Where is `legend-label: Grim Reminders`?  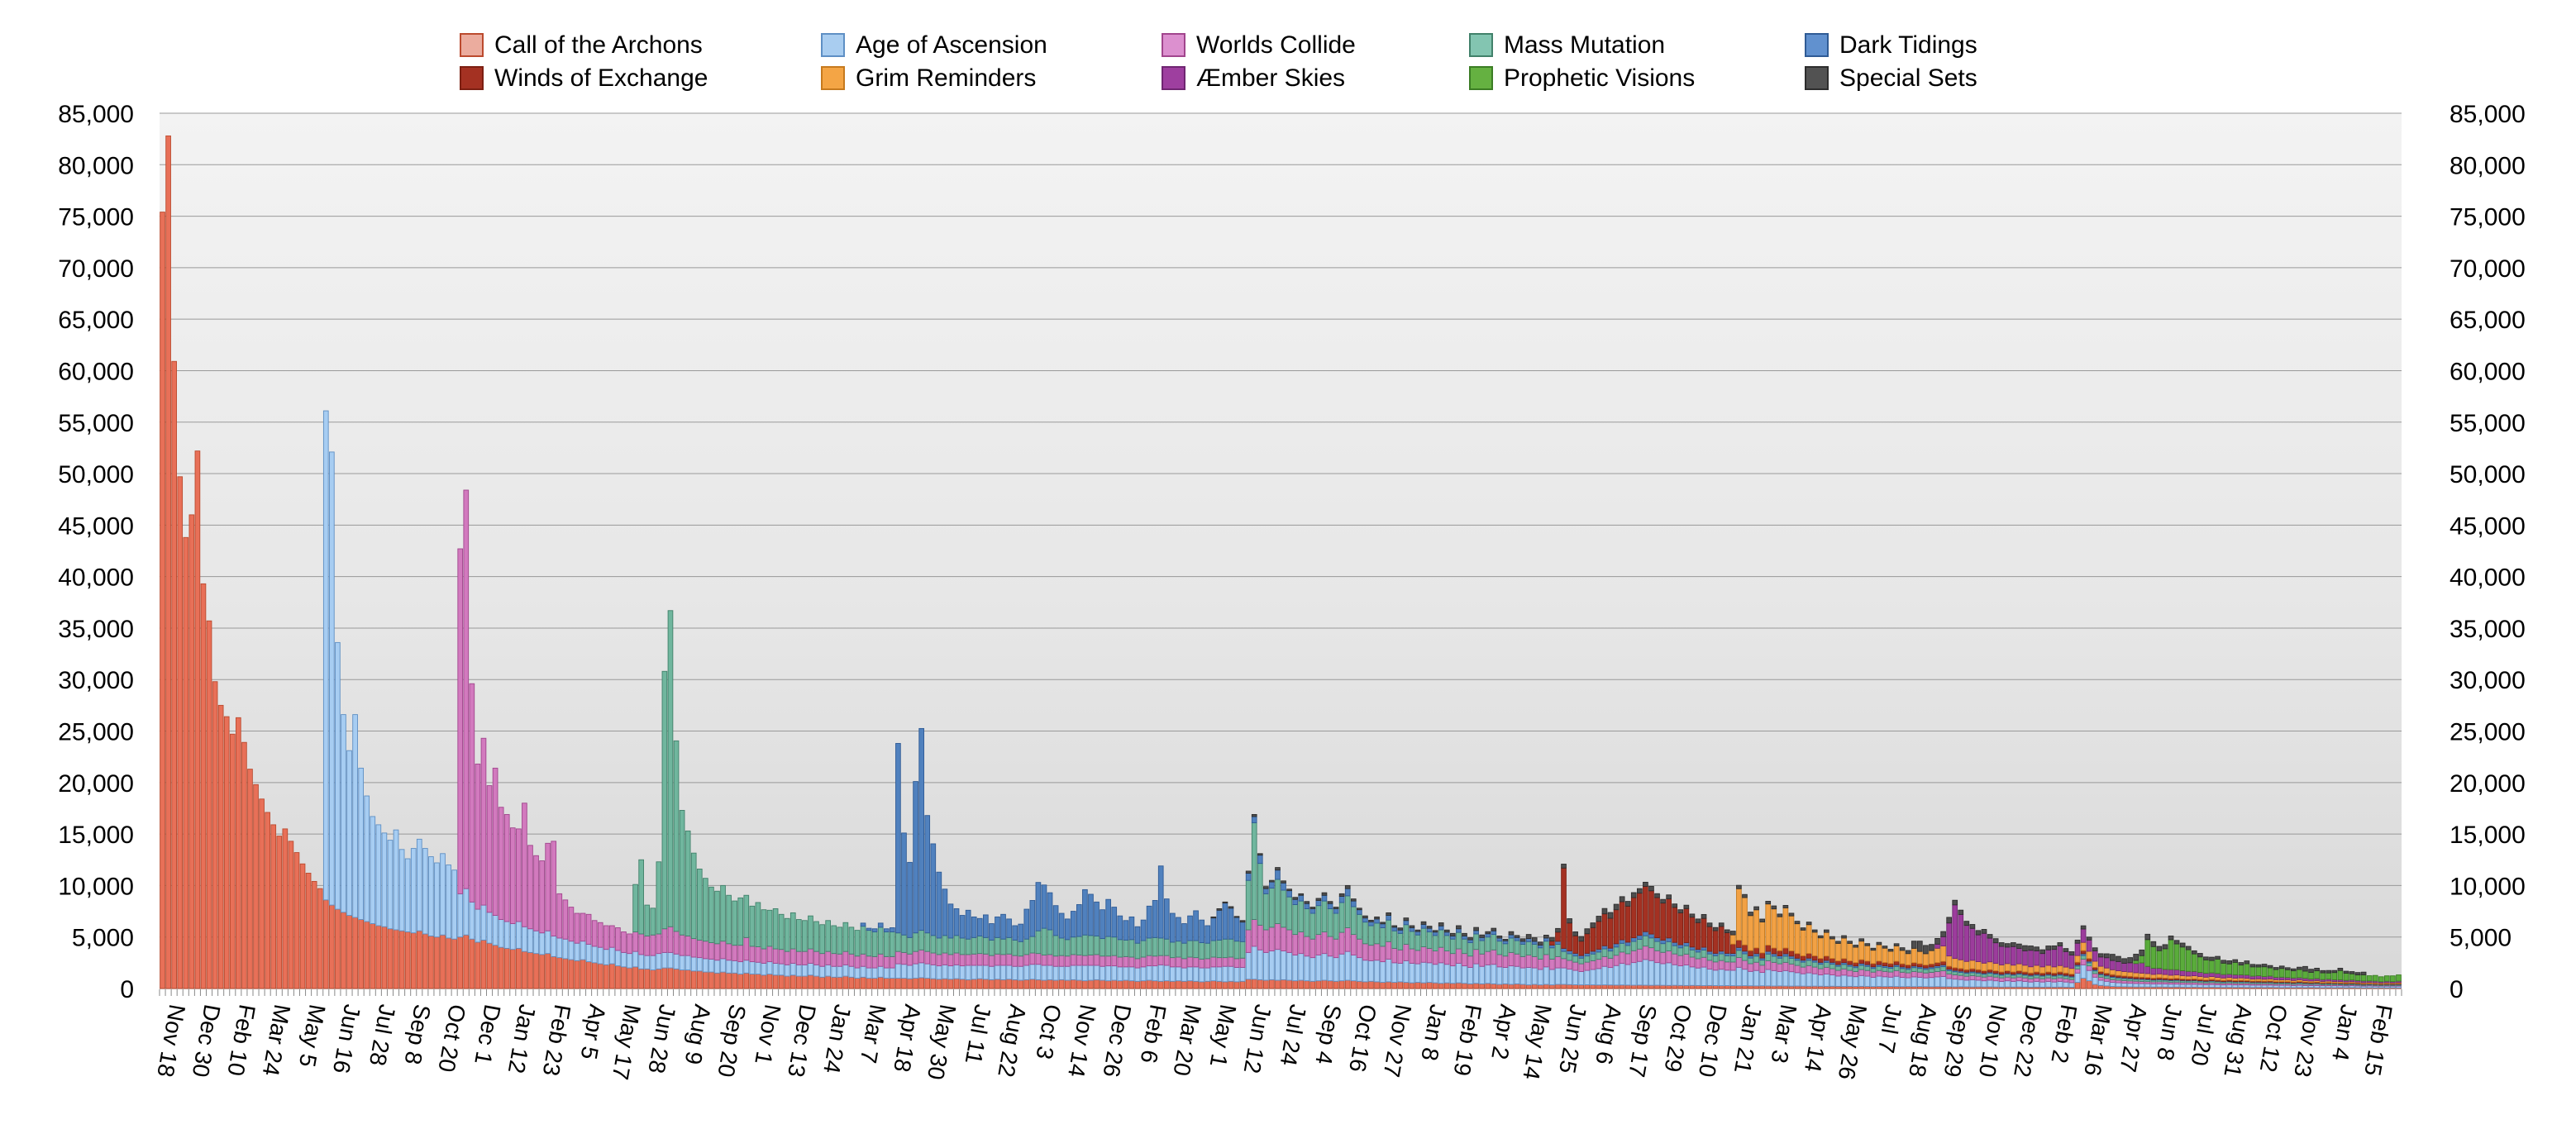
legend-label: Grim Reminders is located at coordinates (946, 78).